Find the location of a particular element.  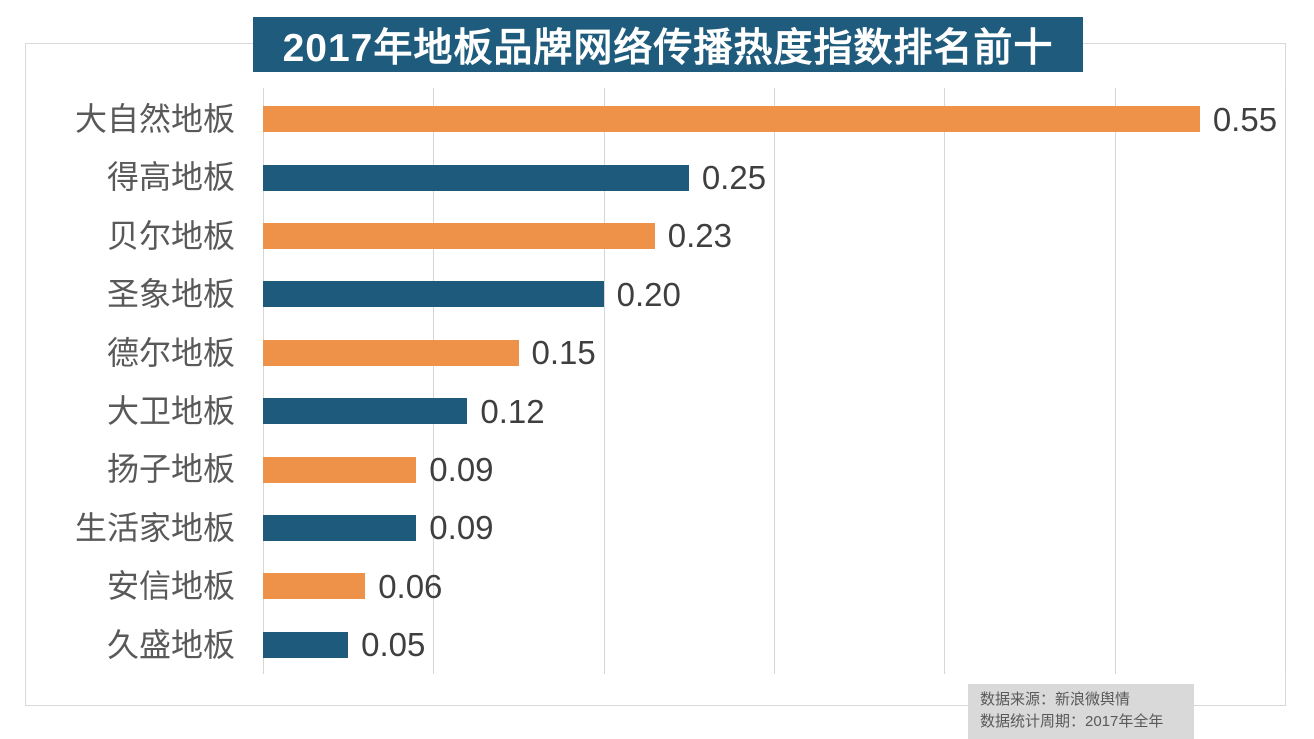

bar-row: 0.23 is located at coordinates (774, 236).